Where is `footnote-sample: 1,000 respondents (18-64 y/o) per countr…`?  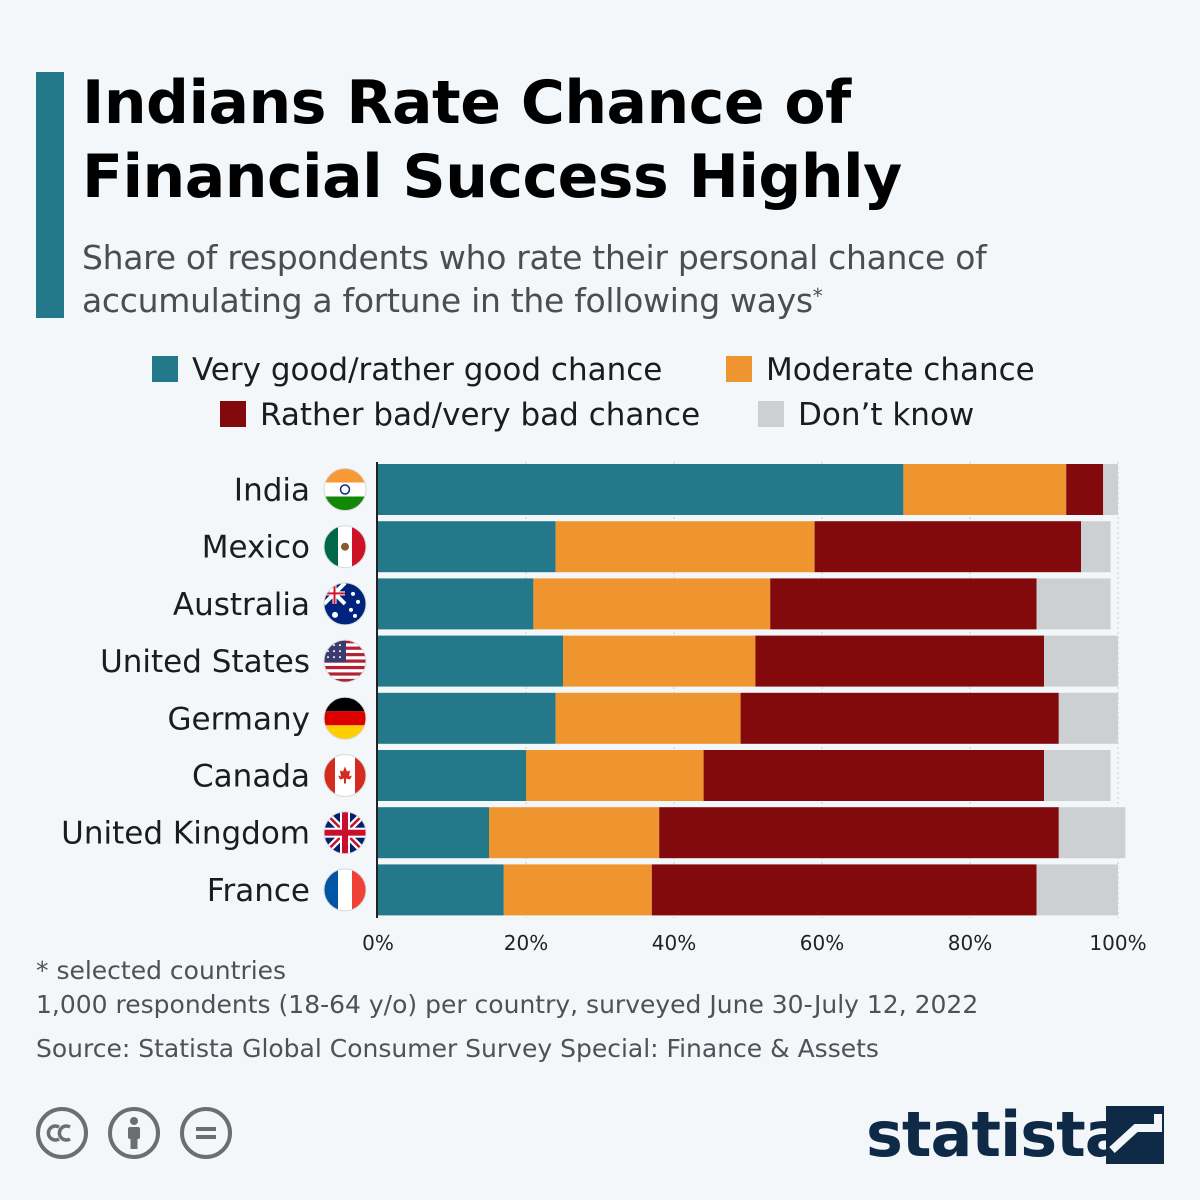
footnote-sample: 1,000 respondents (18-64 y/o) per countr… is located at coordinates (507, 1004).